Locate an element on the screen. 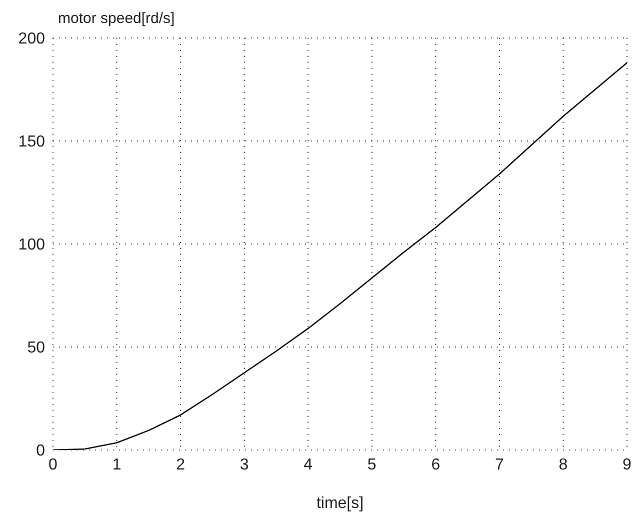 This screenshot has height=525, width=643. x-tick-label: 2 is located at coordinates (181, 465).